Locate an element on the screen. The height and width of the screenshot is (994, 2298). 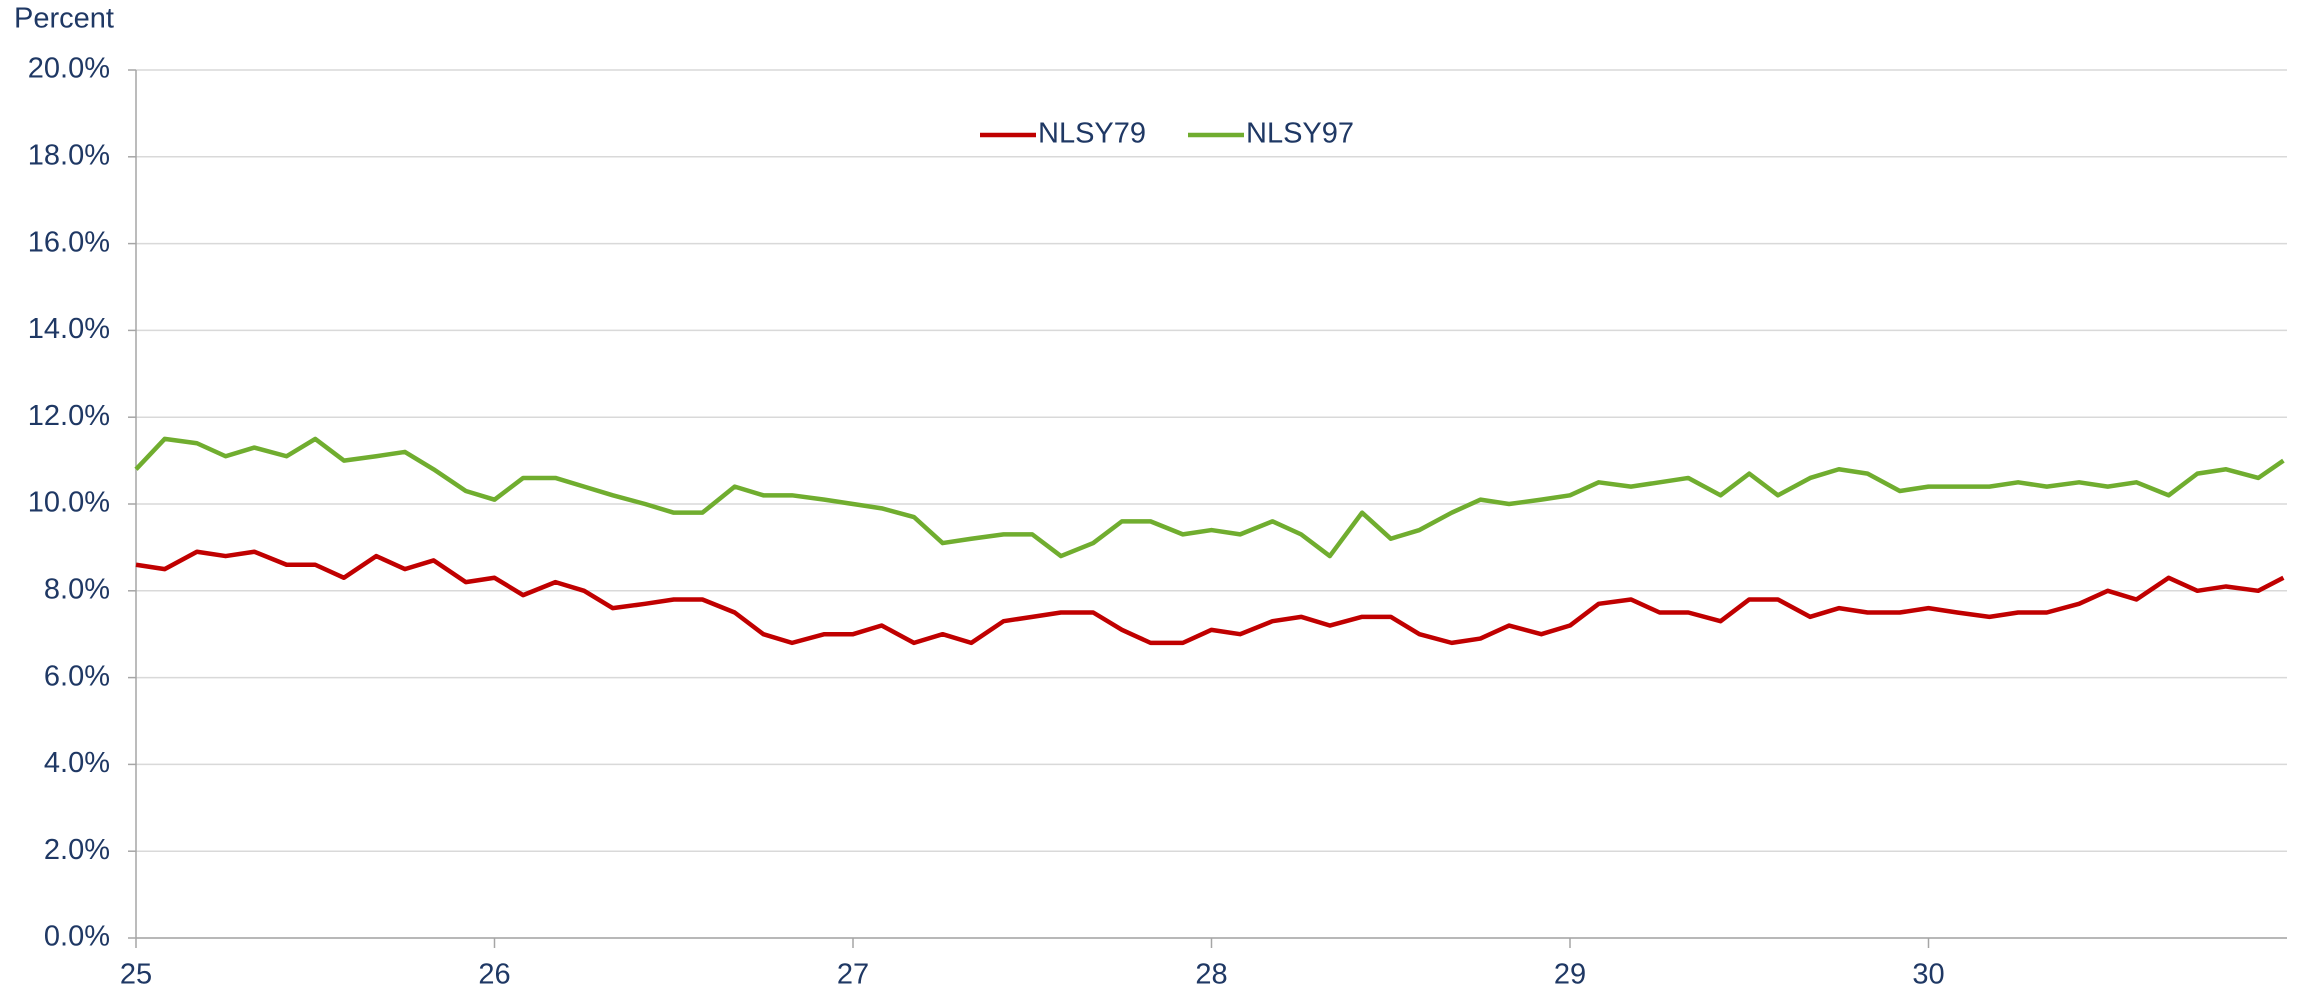
y-tick-label: 14.0% is located at coordinates (69, 329).